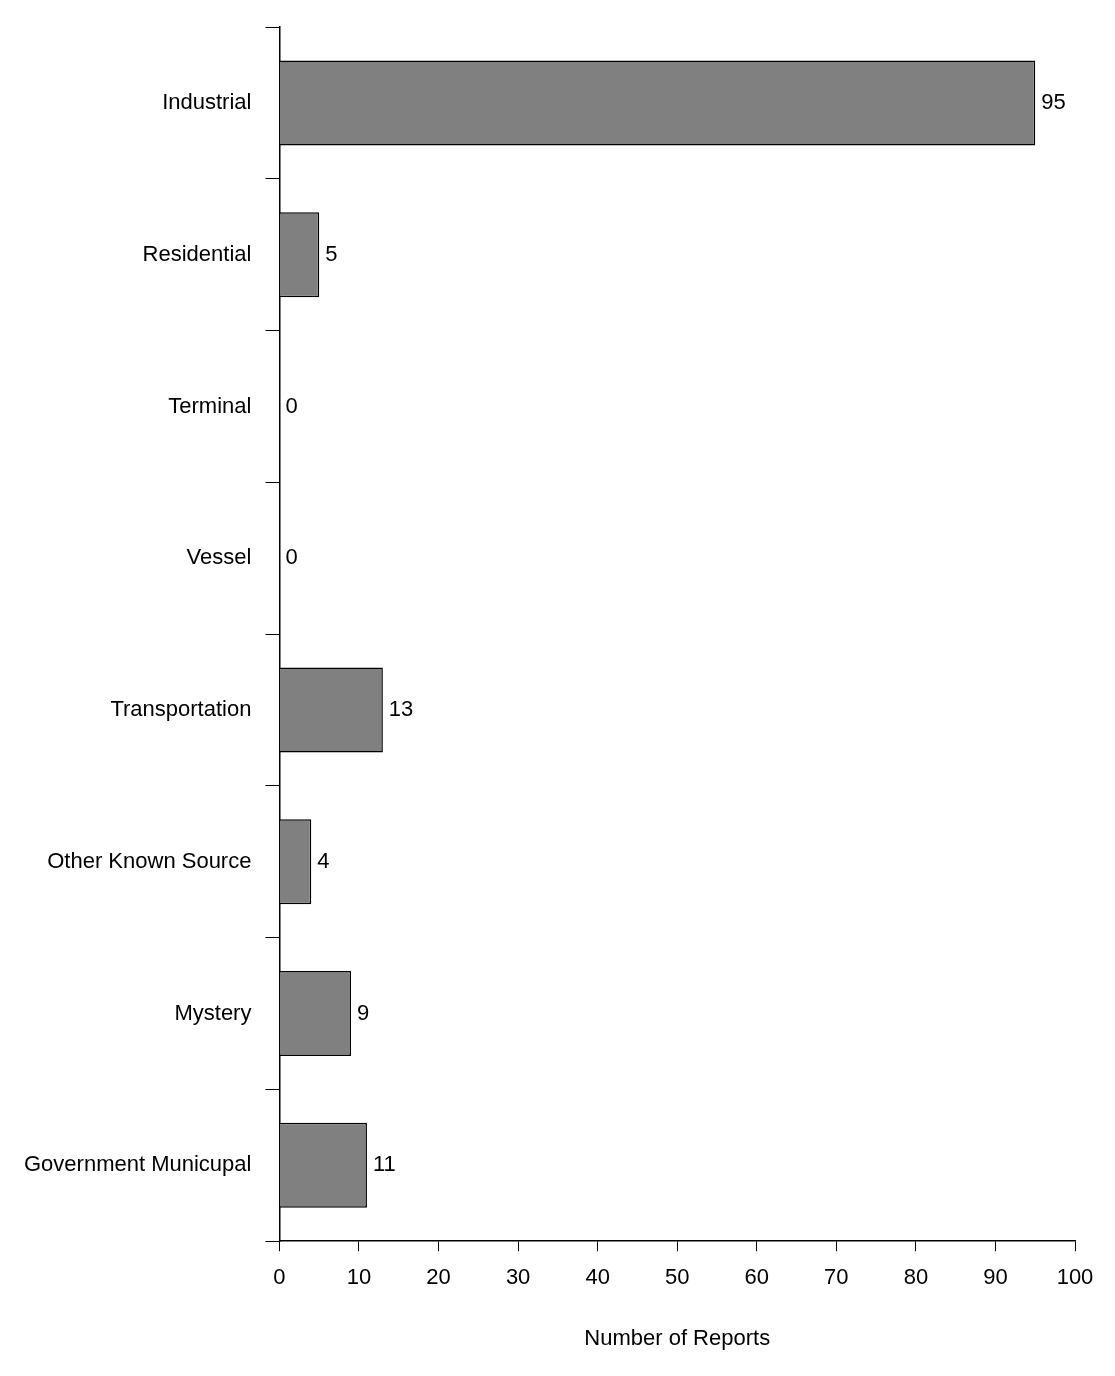 This screenshot has width=1115, height=1376. Describe the element at coordinates (323, 860) in the screenshot. I see `data-label: 4` at that location.